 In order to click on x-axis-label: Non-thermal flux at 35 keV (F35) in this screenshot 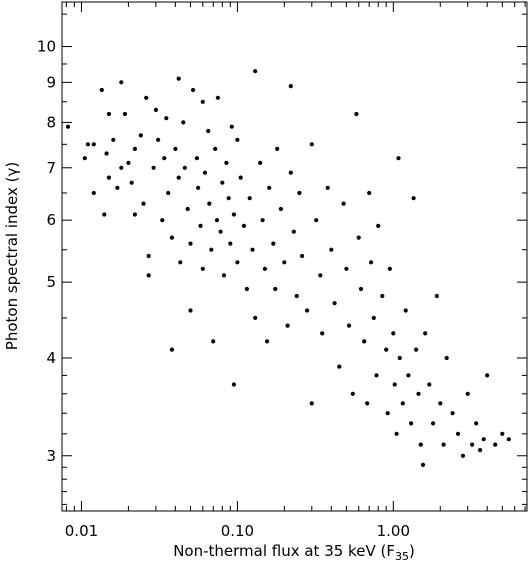, I will do `click(294, 552)`.